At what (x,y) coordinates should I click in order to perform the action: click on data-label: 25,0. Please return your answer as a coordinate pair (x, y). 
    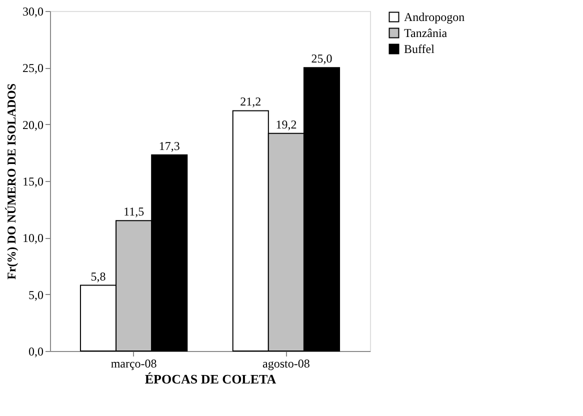
    Looking at the image, I should click on (321, 59).